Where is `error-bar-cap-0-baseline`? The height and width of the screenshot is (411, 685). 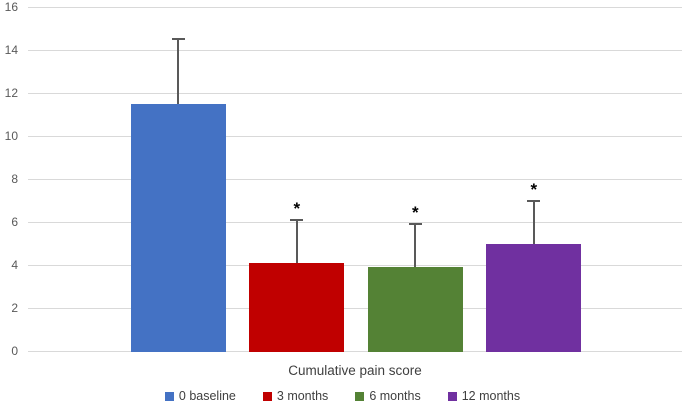
error-bar-cap-0-baseline is located at coordinates (178, 39).